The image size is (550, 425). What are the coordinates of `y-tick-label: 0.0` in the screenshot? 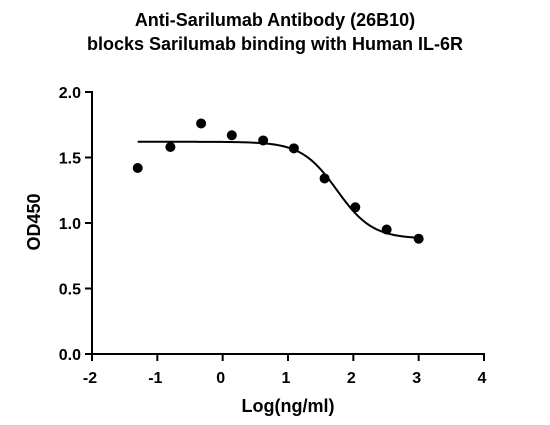 It's located at (70, 355).